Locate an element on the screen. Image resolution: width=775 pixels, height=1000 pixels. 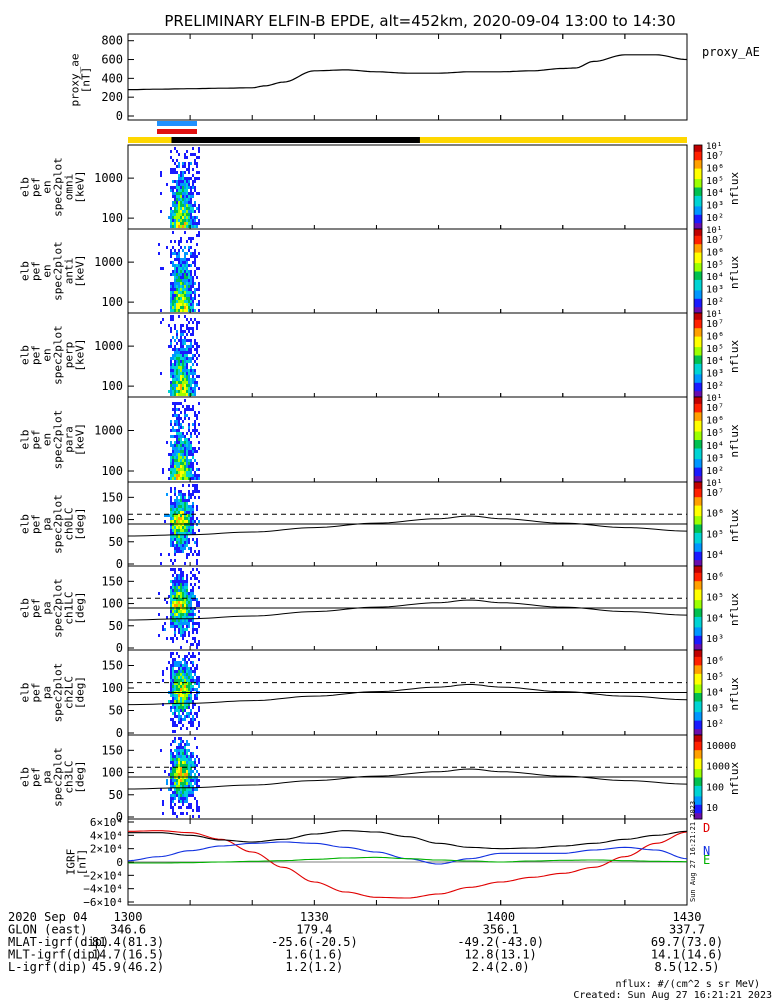
y-tick-label: 600 is located at coordinates (112, 60).